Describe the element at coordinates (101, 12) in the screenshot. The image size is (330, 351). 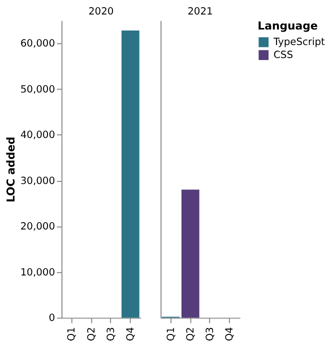
I see `chart-title: 2020` at that location.